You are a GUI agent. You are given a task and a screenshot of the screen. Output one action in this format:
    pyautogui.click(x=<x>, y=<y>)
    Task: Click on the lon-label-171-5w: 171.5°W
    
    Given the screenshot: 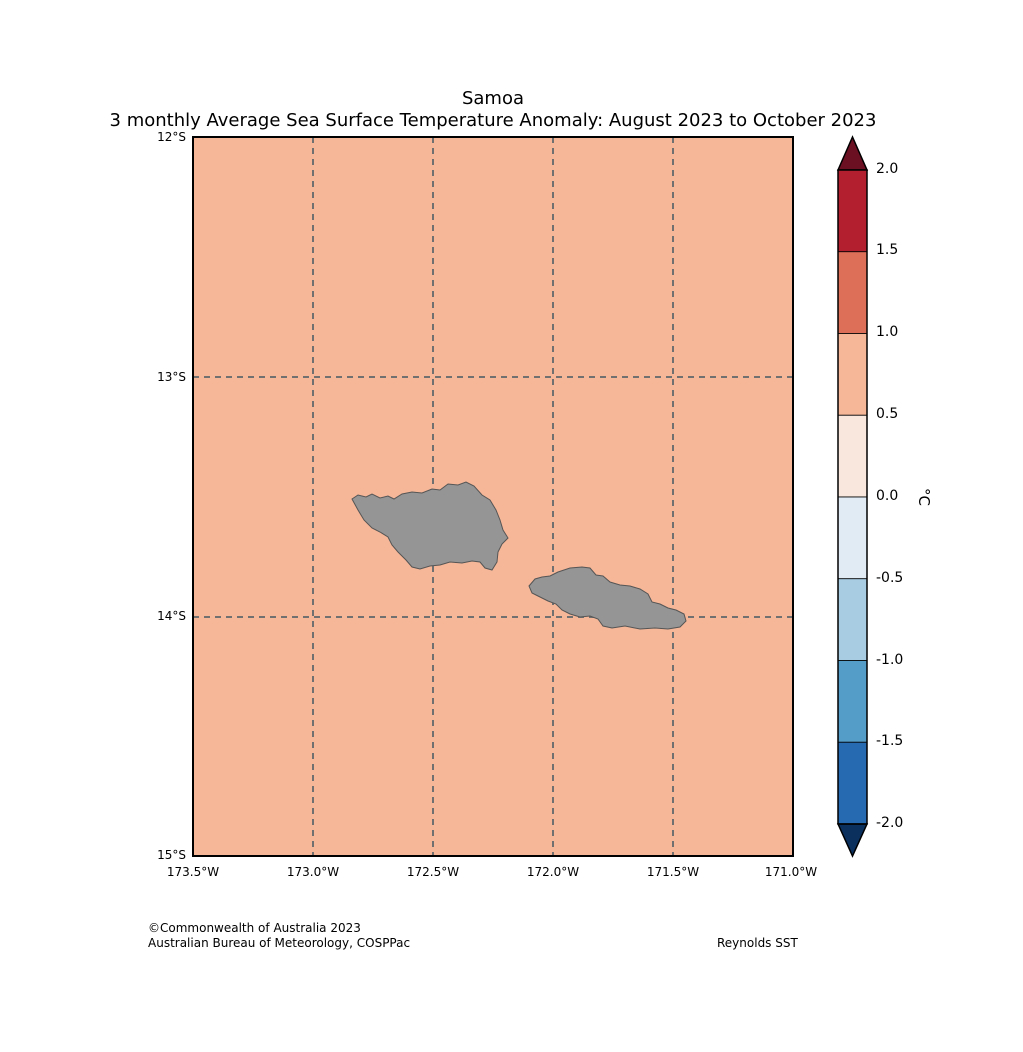 What is the action you would take?
    pyautogui.click(x=673, y=872)
    